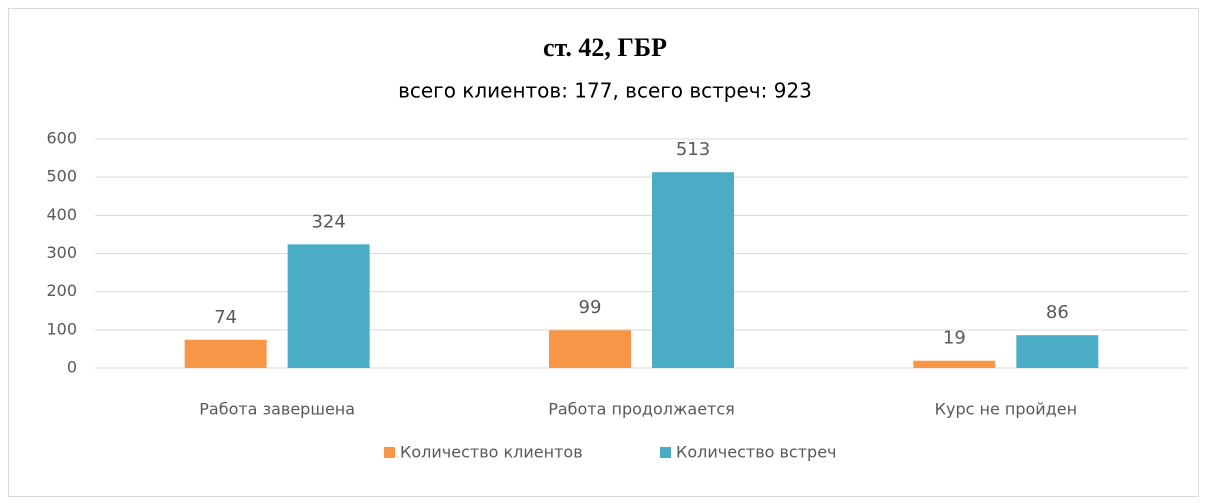 This screenshot has height=504, width=1207. What do you see at coordinates (1057, 312) in the screenshot?
I see `data-label: 86` at bounding box center [1057, 312].